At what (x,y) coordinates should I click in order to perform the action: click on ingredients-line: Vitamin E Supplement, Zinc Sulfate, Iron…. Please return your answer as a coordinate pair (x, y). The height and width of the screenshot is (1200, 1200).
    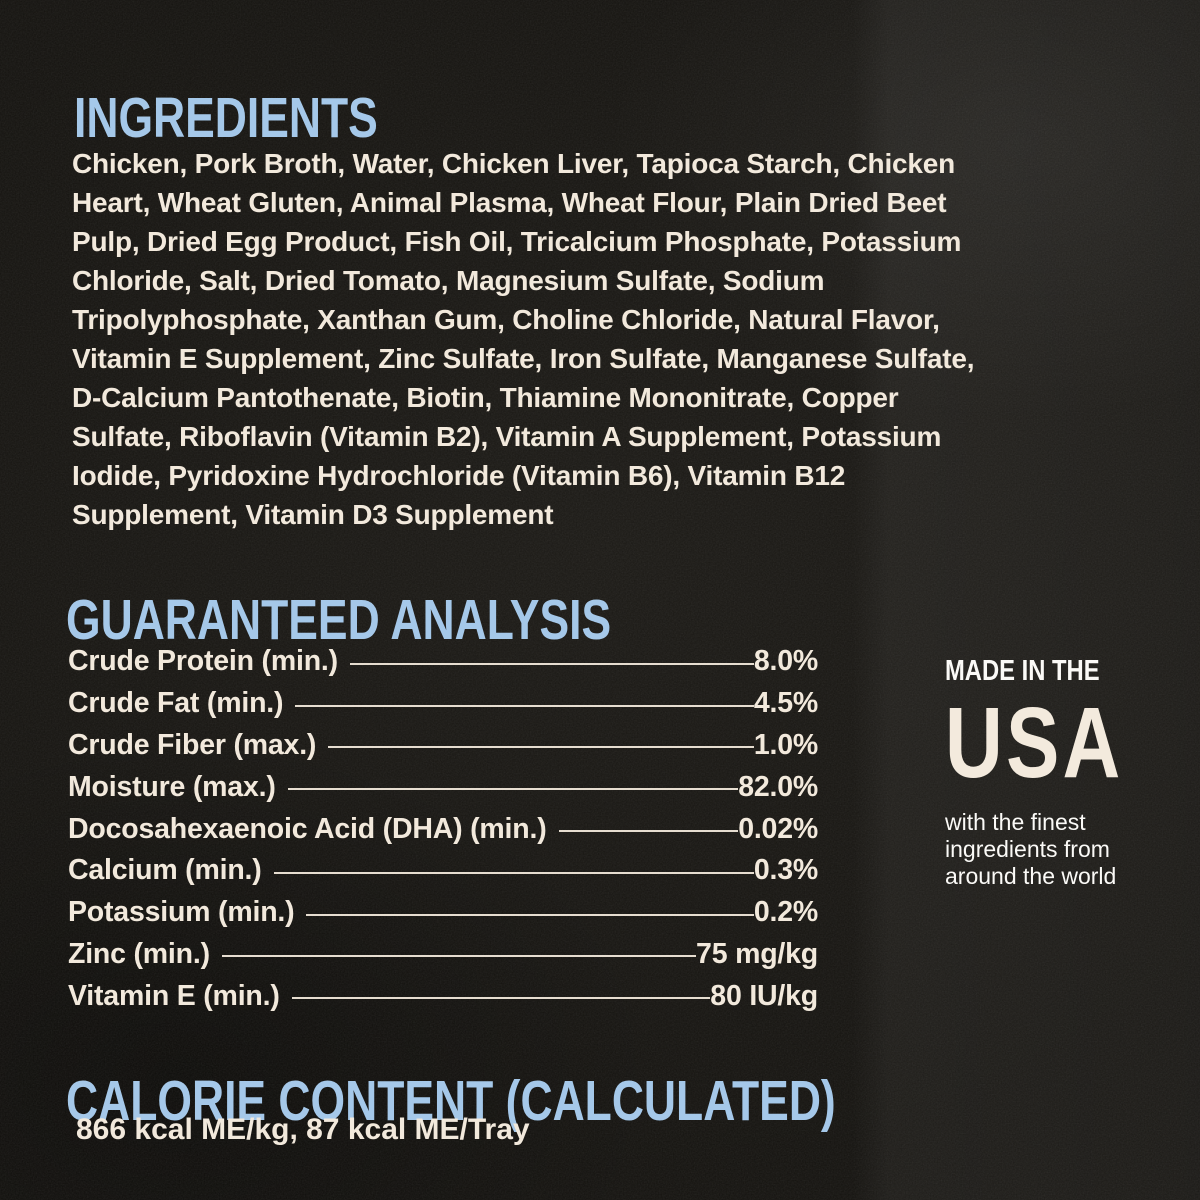
    Looking at the image, I should click on (523, 358).